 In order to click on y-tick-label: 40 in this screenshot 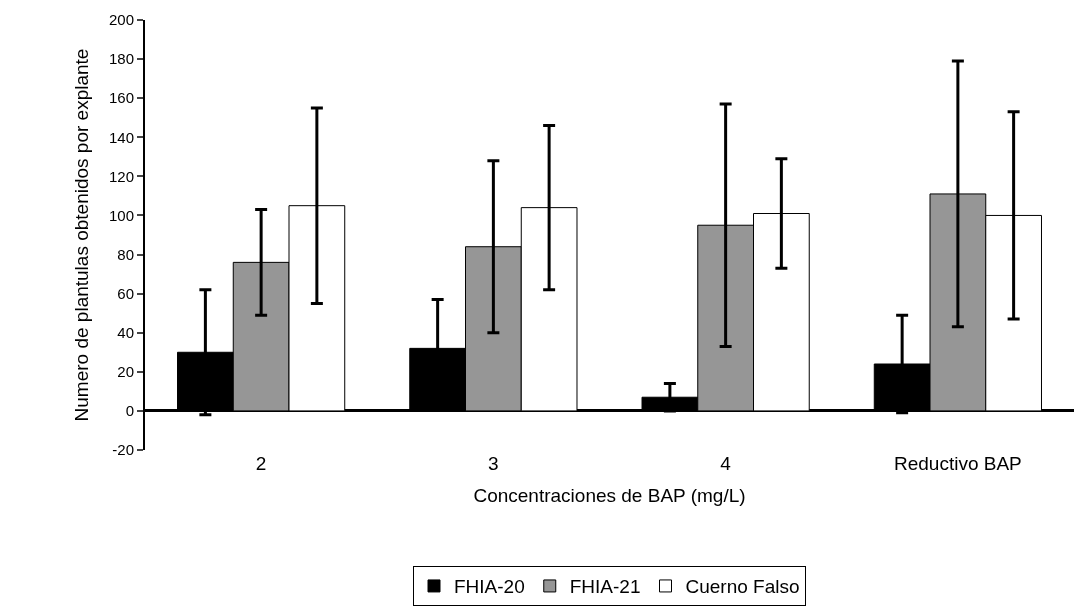, I will do `click(125, 332)`.